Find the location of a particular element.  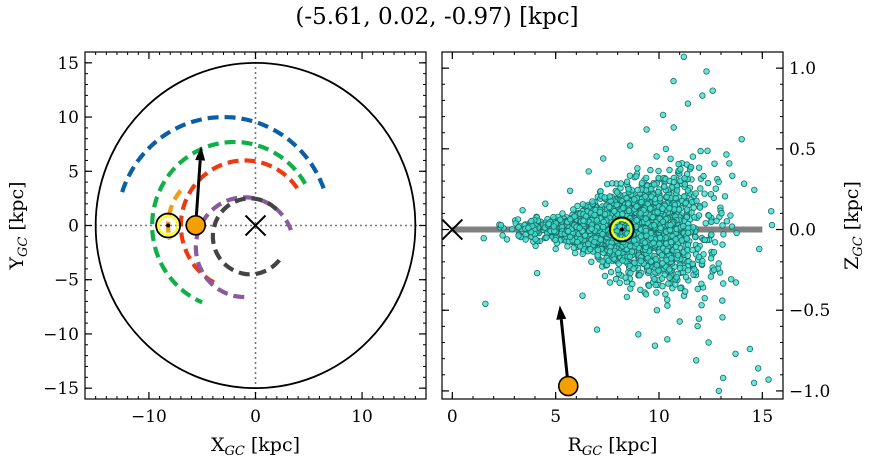

y-tick-label: −1.0 is located at coordinates (809, 392).